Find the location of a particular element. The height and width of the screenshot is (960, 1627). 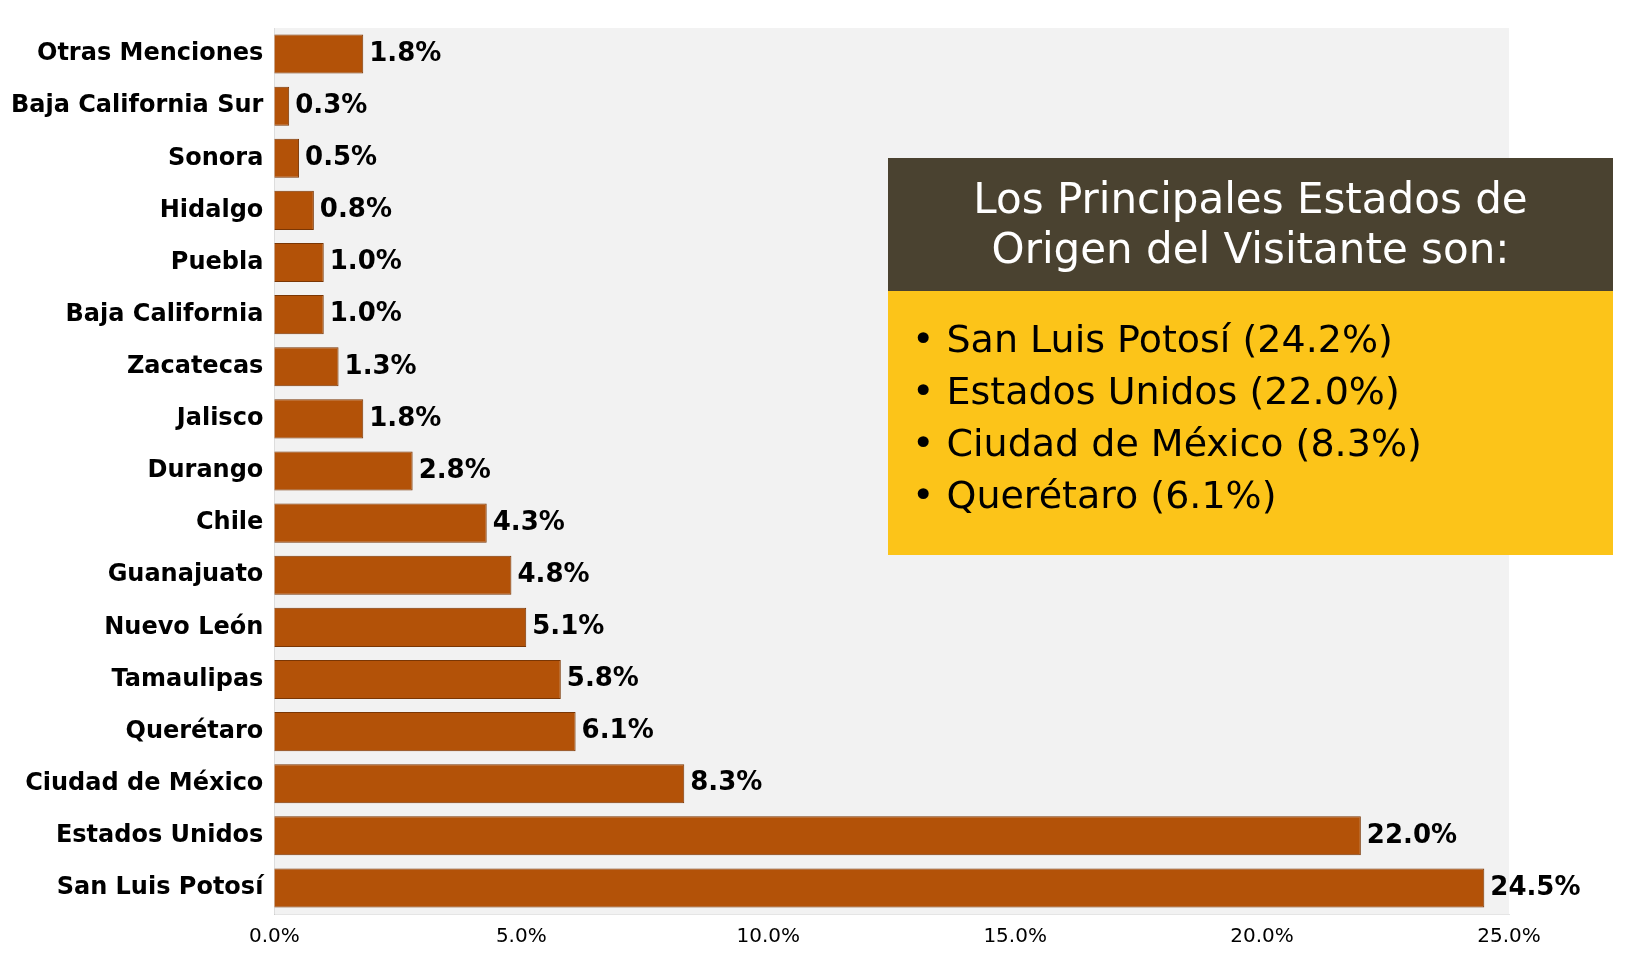

annotation: • Ciudad de México (8.3%) is located at coordinates (1167, 442).